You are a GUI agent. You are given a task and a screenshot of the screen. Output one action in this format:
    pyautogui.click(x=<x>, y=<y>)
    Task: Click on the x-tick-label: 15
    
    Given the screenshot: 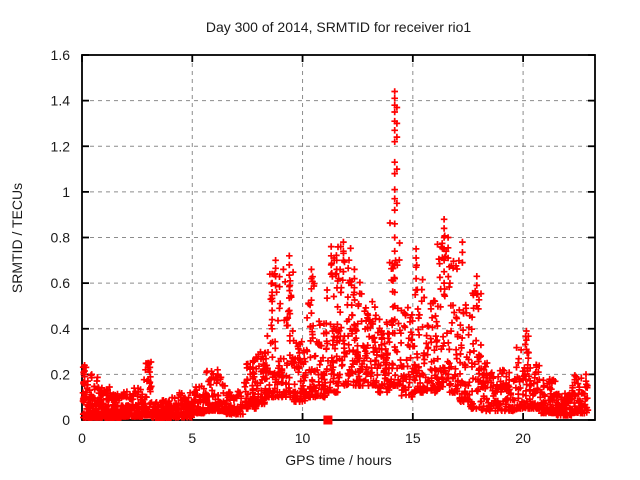 What is the action you would take?
    pyautogui.click(x=413, y=438)
    